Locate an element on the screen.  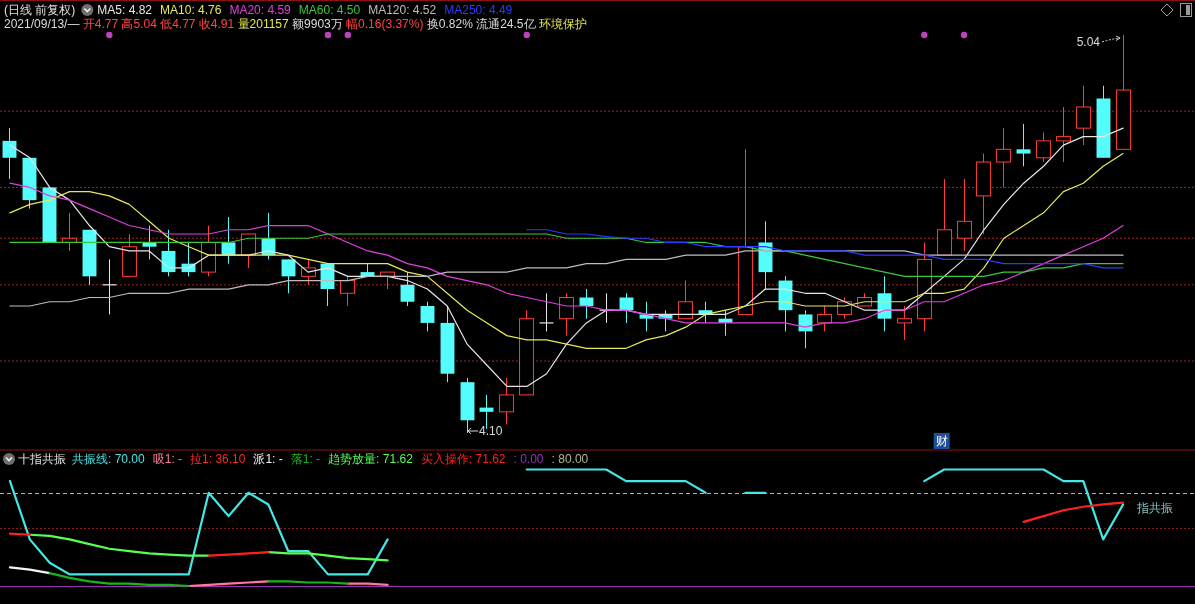
annotation: 4.10 is located at coordinates (491, 431).